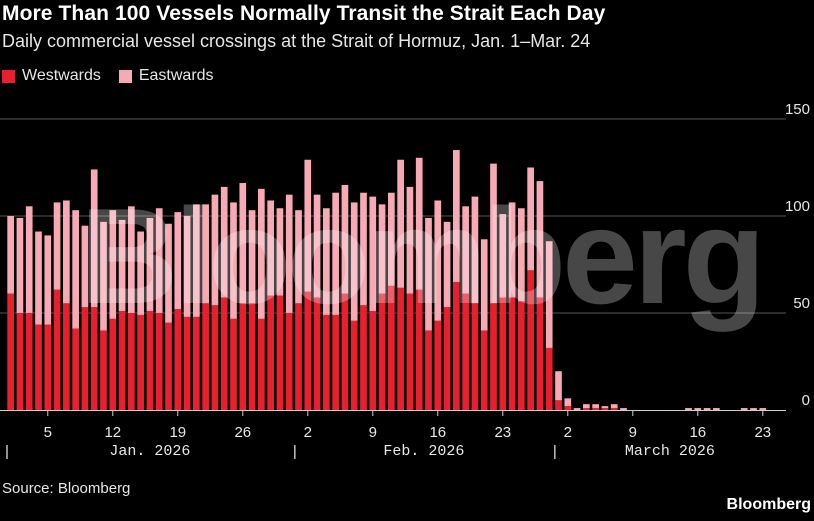  What do you see at coordinates (8, 76) in the screenshot?
I see `legend-swatch-westwards` at bounding box center [8, 76].